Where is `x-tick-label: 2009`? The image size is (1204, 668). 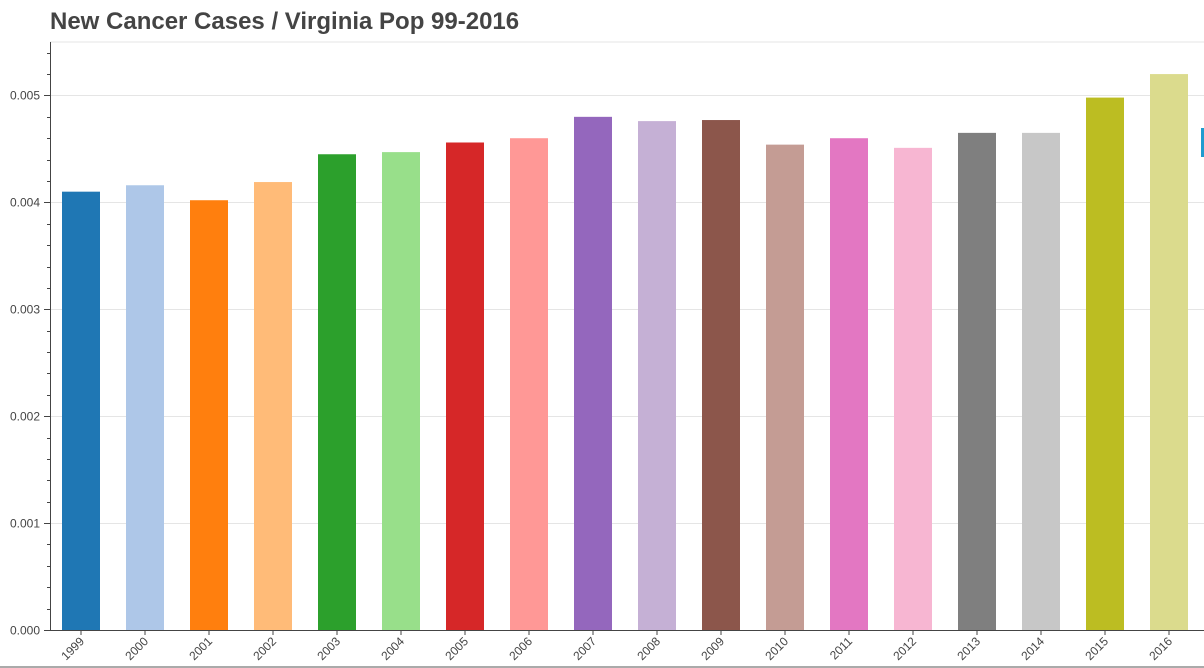 x-tick-label: 2009 is located at coordinates (712, 648).